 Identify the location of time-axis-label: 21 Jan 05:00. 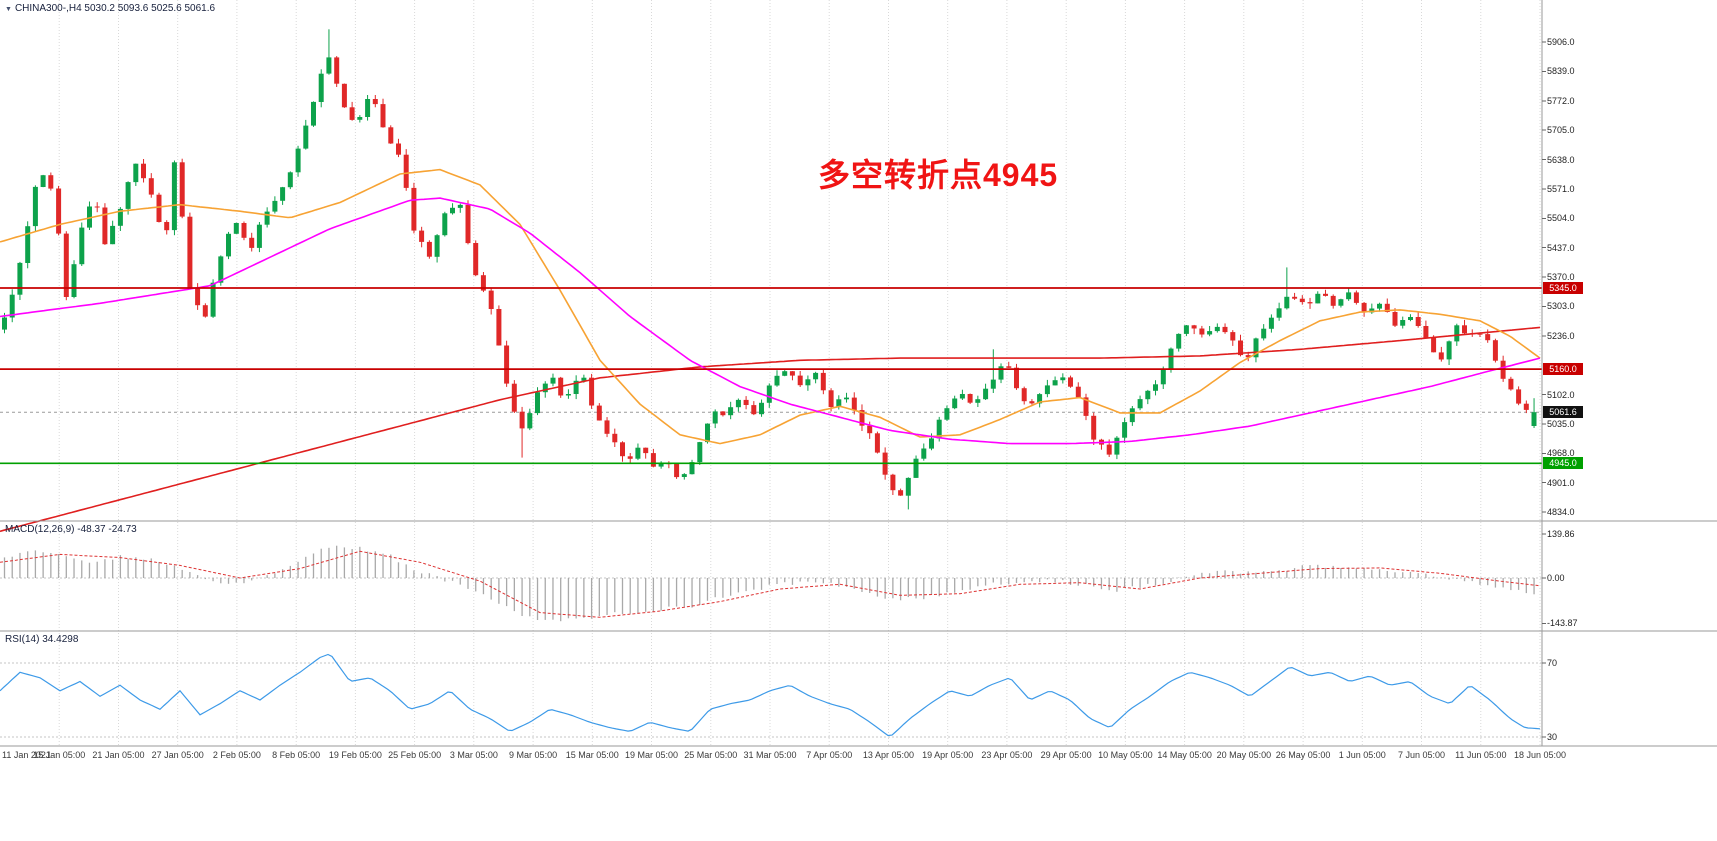
(118, 755).